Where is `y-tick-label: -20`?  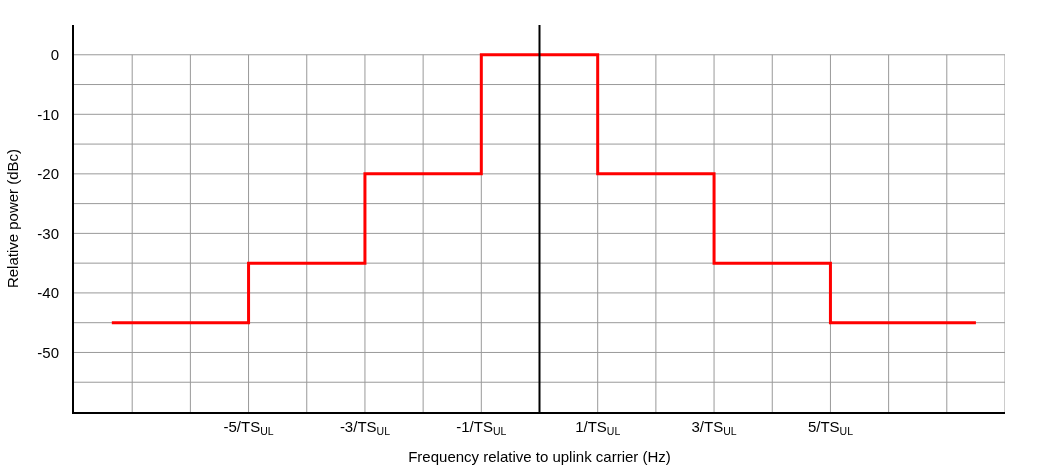 y-tick-label: -20 is located at coordinates (48, 174).